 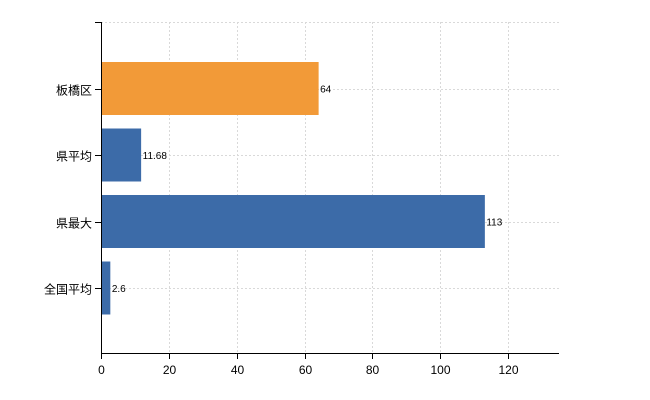 What do you see at coordinates (119, 289) in the screenshot?
I see `data-label-3: 2.6` at bounding box center [119, 289].